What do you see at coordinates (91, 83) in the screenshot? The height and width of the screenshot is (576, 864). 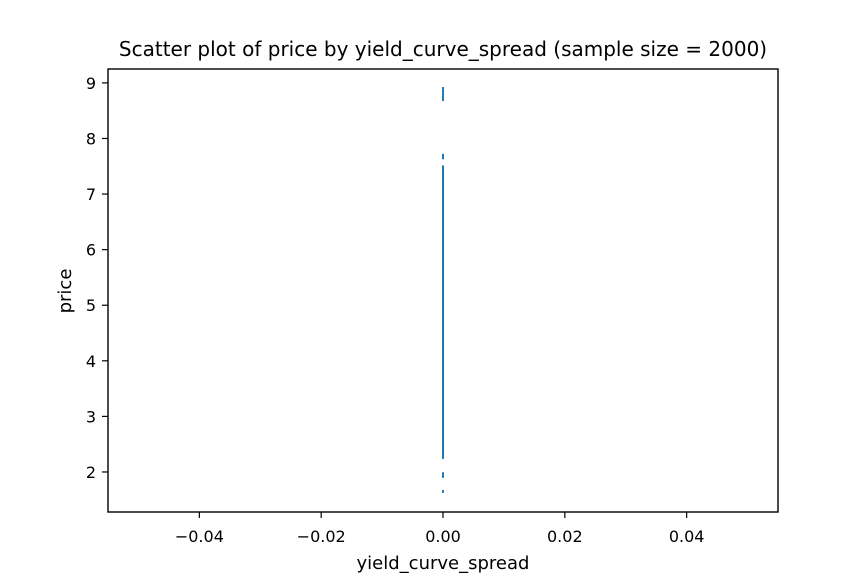 I see `y-tick-label: 9` at bounding box center [91, 83].